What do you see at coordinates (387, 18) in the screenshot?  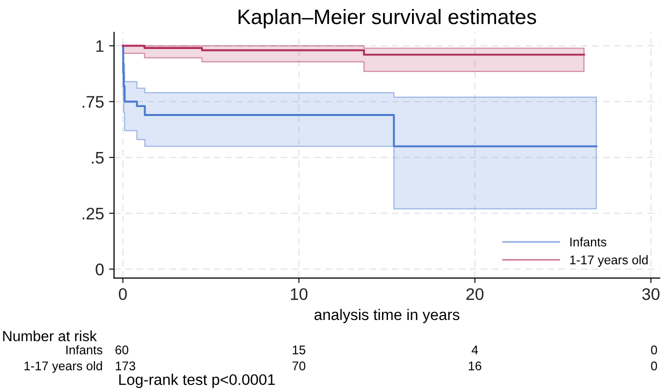 I see `chart-title: Kaplan–Meier survival estimates` at bounding box center [387, 18].